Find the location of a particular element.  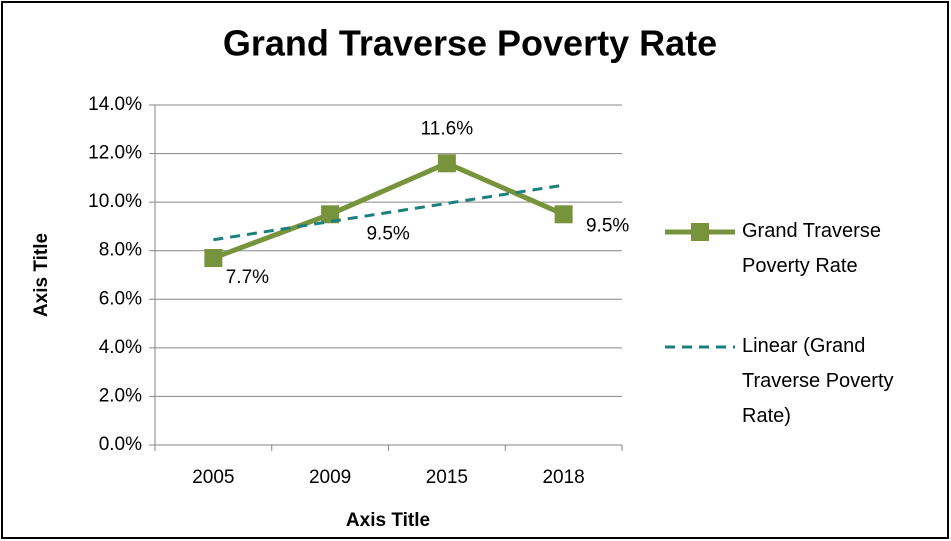

chart-title: Grand Traverse Poverty Rate is located at coordinates (470, 43).